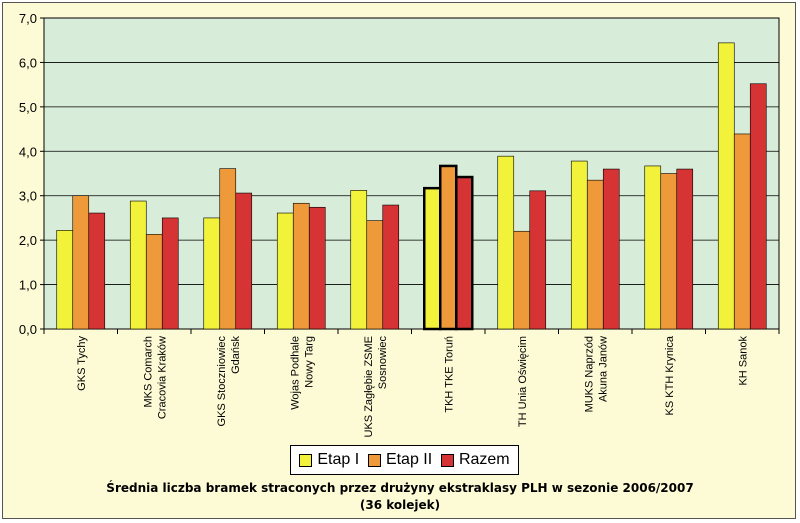 Image resolution: width=800 pixels, height=523 pixels. I want to click on legend: Etap I Etap II Razem, so click(404, 460).